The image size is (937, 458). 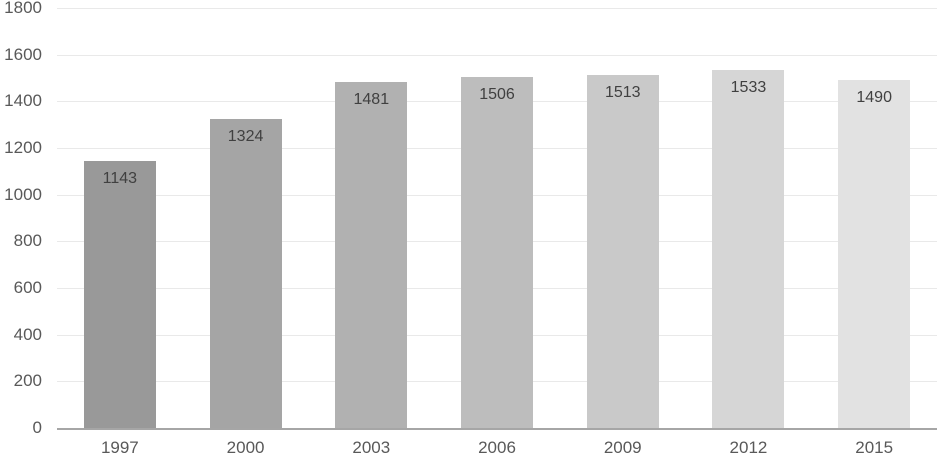 I want to click on x-axis: 1997 2000 2003 2006 2009 2012 2015, so click(x=497, y=447).